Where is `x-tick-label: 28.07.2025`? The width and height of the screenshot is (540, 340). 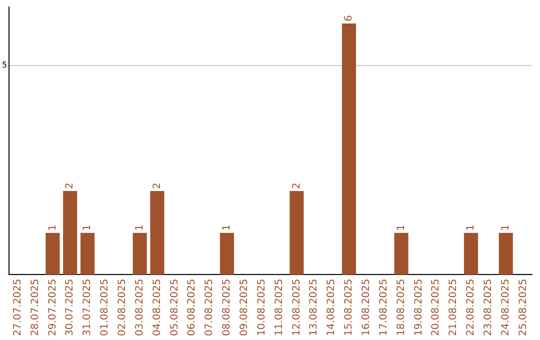 x-tick-label: 28.07.2025 is located at coordinates (35, 307).